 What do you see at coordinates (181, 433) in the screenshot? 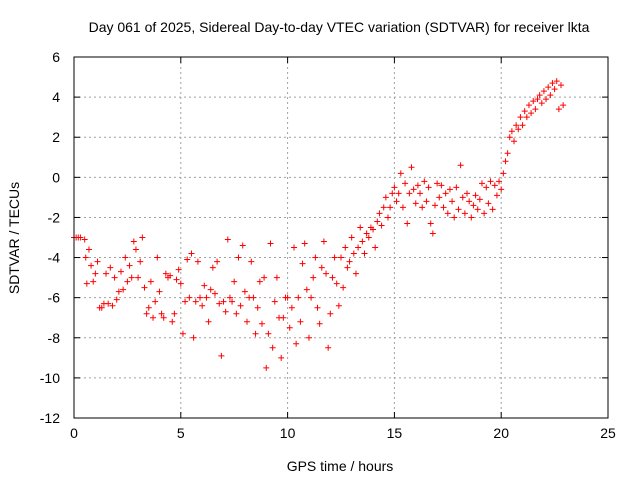
I see `x-tick-label: 5` at bounding box center [181, 433].